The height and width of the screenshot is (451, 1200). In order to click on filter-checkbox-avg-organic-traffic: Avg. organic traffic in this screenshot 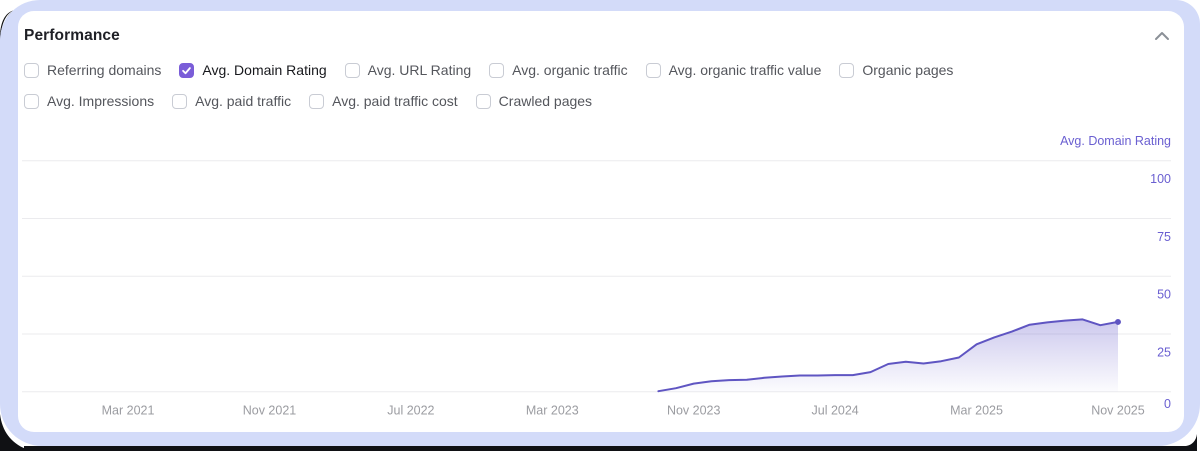, I will do `click(558, 70)`.